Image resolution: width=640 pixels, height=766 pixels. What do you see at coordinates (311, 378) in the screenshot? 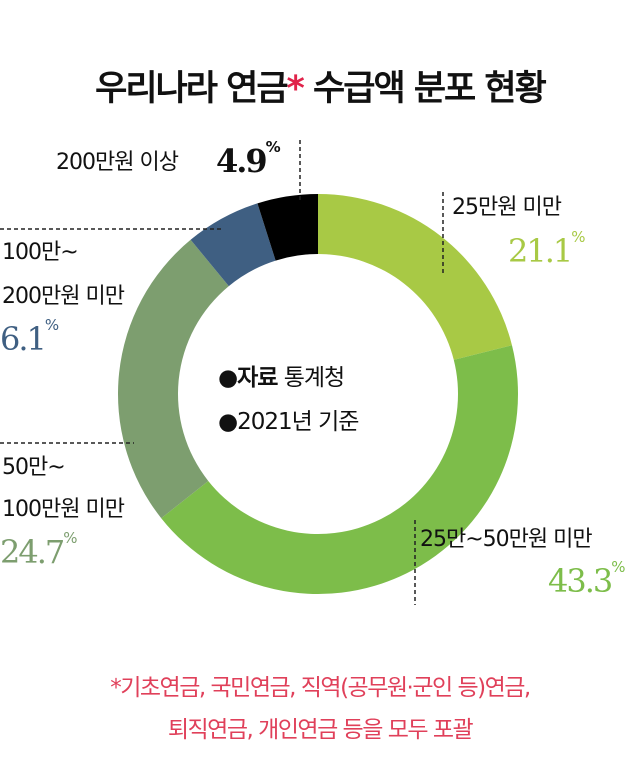
I see `source-value: 통계청` at bounding box center [311, 378].